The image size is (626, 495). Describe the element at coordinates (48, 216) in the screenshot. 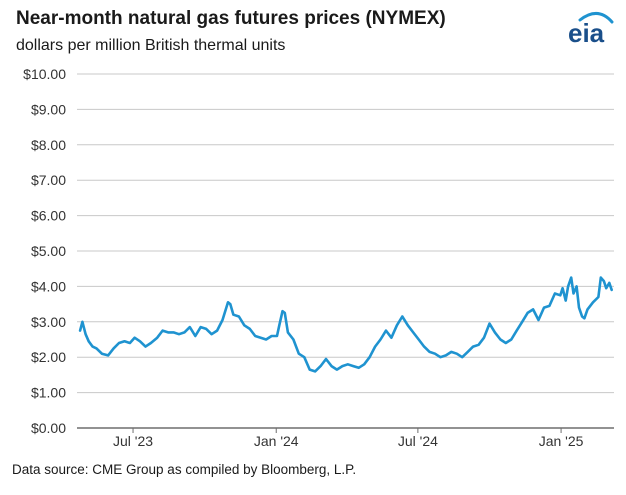

I see `y-tick-label: $6.00` at that location.